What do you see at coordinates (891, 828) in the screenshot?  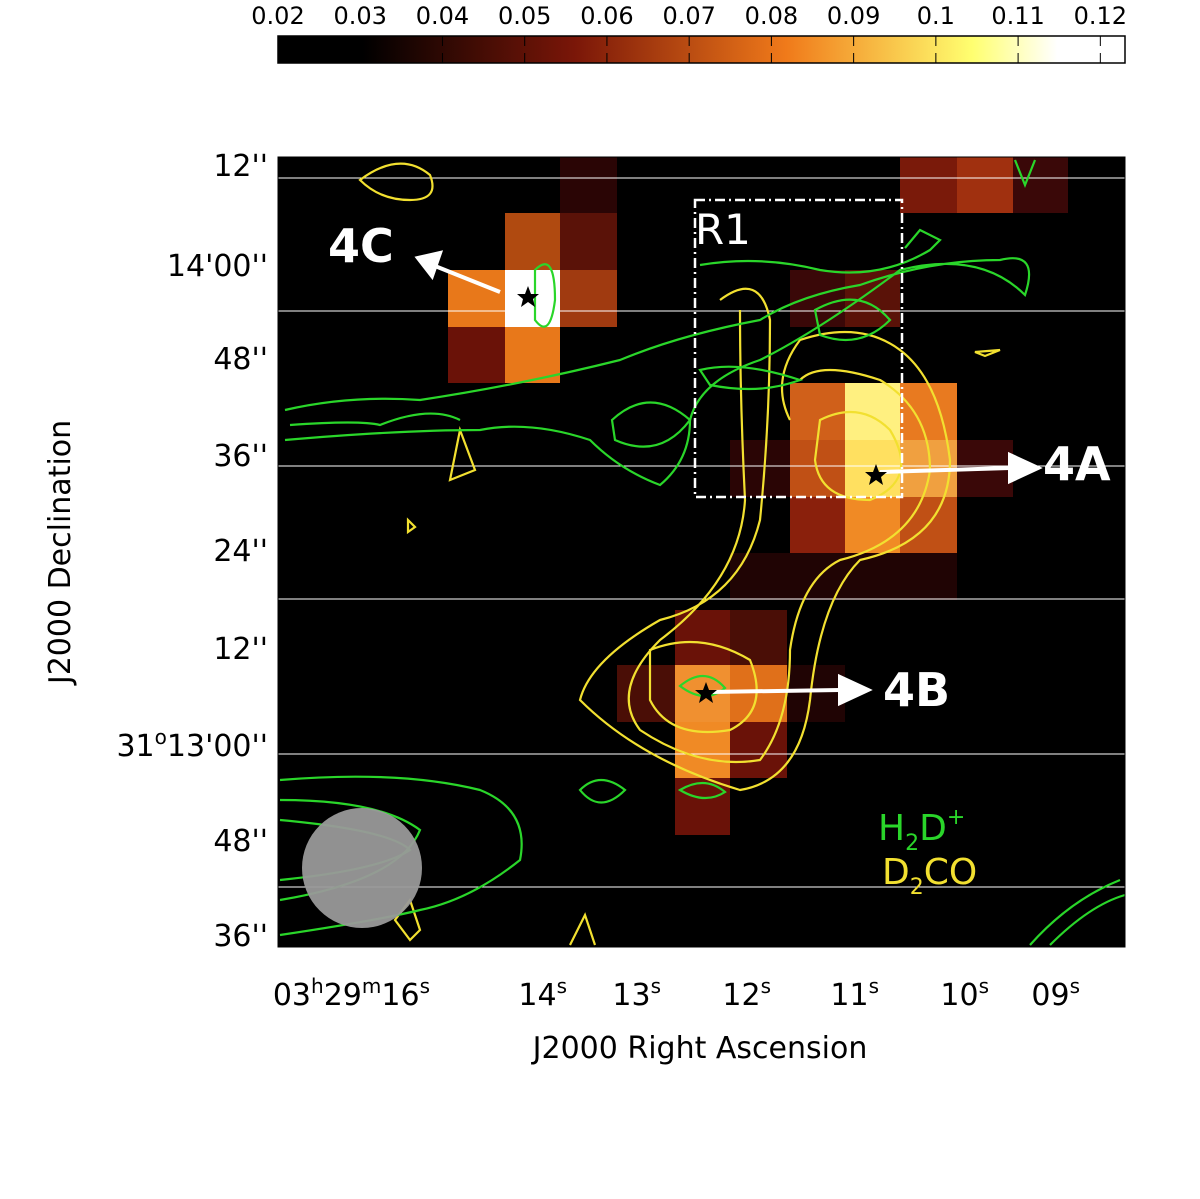 I see `text-part: H` at bounding box center [891, 828].